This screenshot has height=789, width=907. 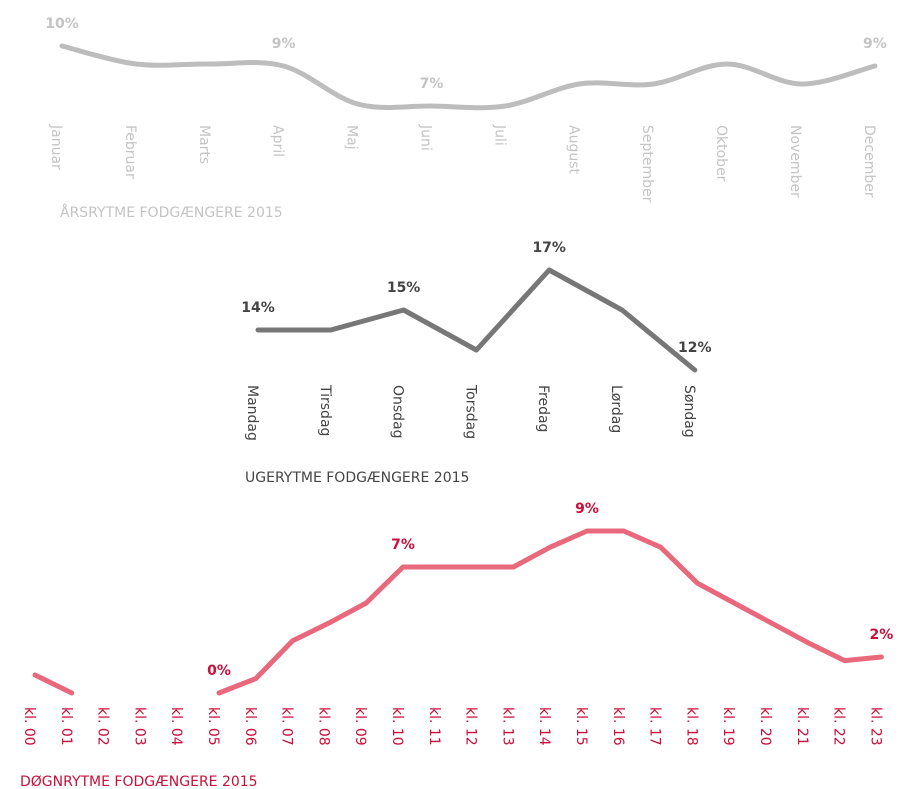 I want to click on x-tick-label: kl. 11, so click(x=434, y=726).